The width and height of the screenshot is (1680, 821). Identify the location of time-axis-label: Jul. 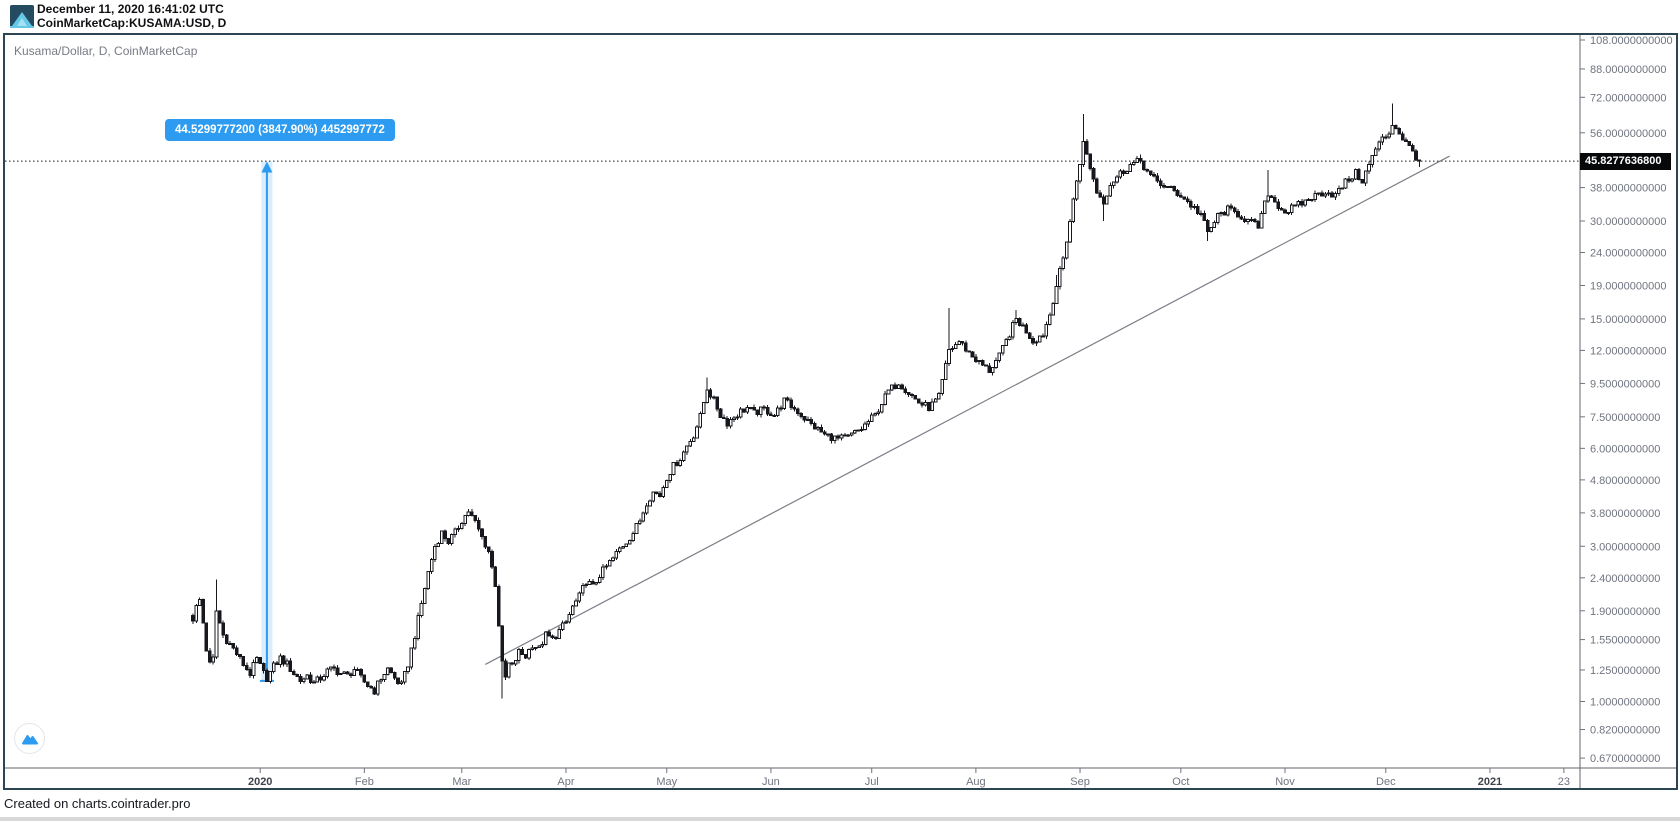
(872, 782).